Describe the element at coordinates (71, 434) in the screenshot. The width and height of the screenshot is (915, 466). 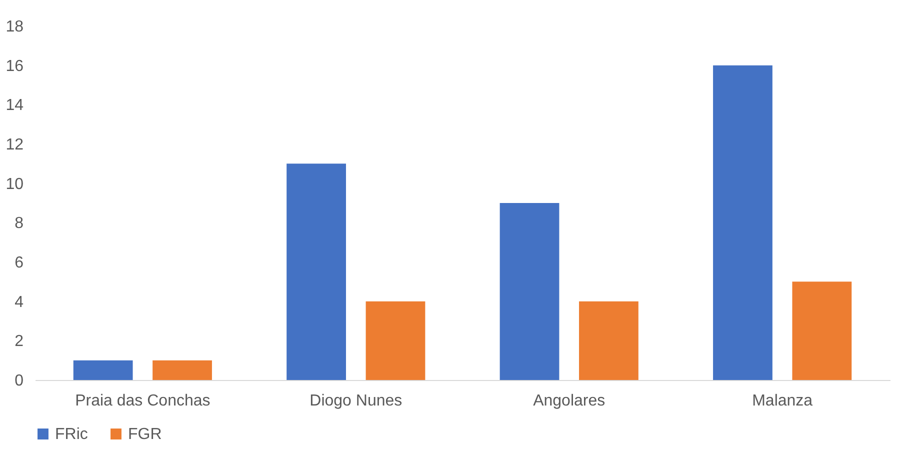
I see `legend-label: FRic` at that location.